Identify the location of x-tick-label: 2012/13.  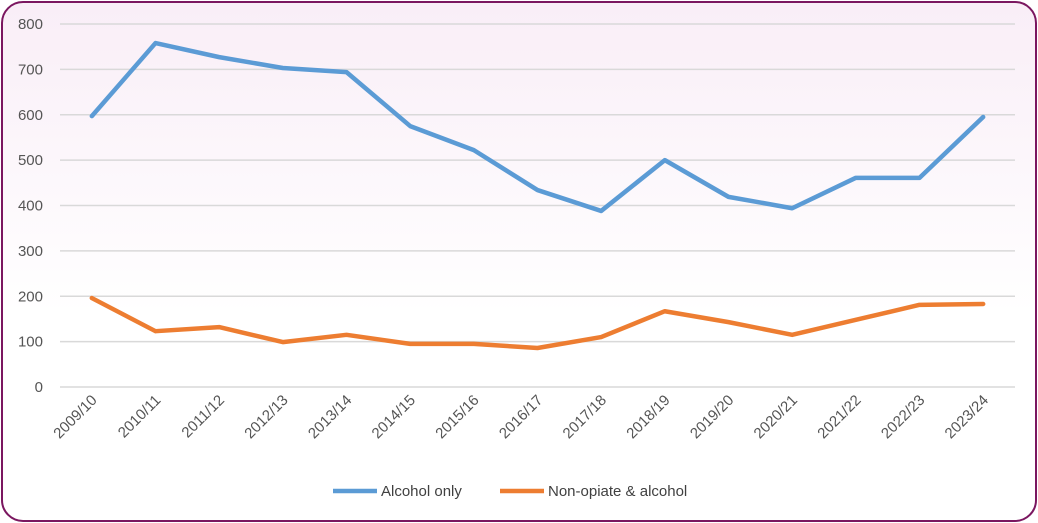
(266, 417).